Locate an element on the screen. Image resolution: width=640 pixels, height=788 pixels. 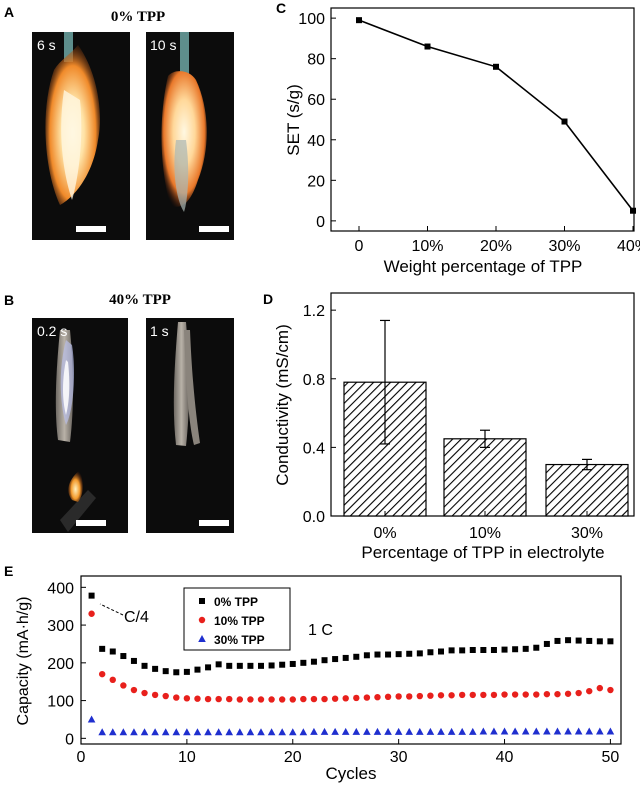
chart-d-xtick-label: 10% is located at coordinates (485, 533).